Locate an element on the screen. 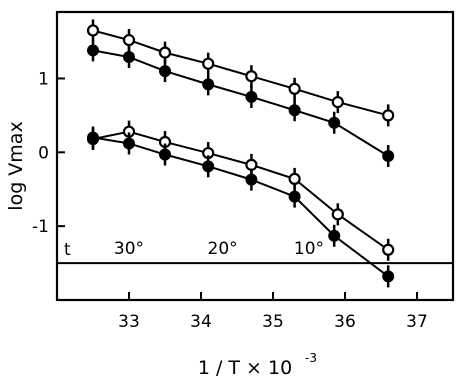 The width and height of the screenshot is (466, 381). y-tick-label: -1 is located at coordinates (40, 227).